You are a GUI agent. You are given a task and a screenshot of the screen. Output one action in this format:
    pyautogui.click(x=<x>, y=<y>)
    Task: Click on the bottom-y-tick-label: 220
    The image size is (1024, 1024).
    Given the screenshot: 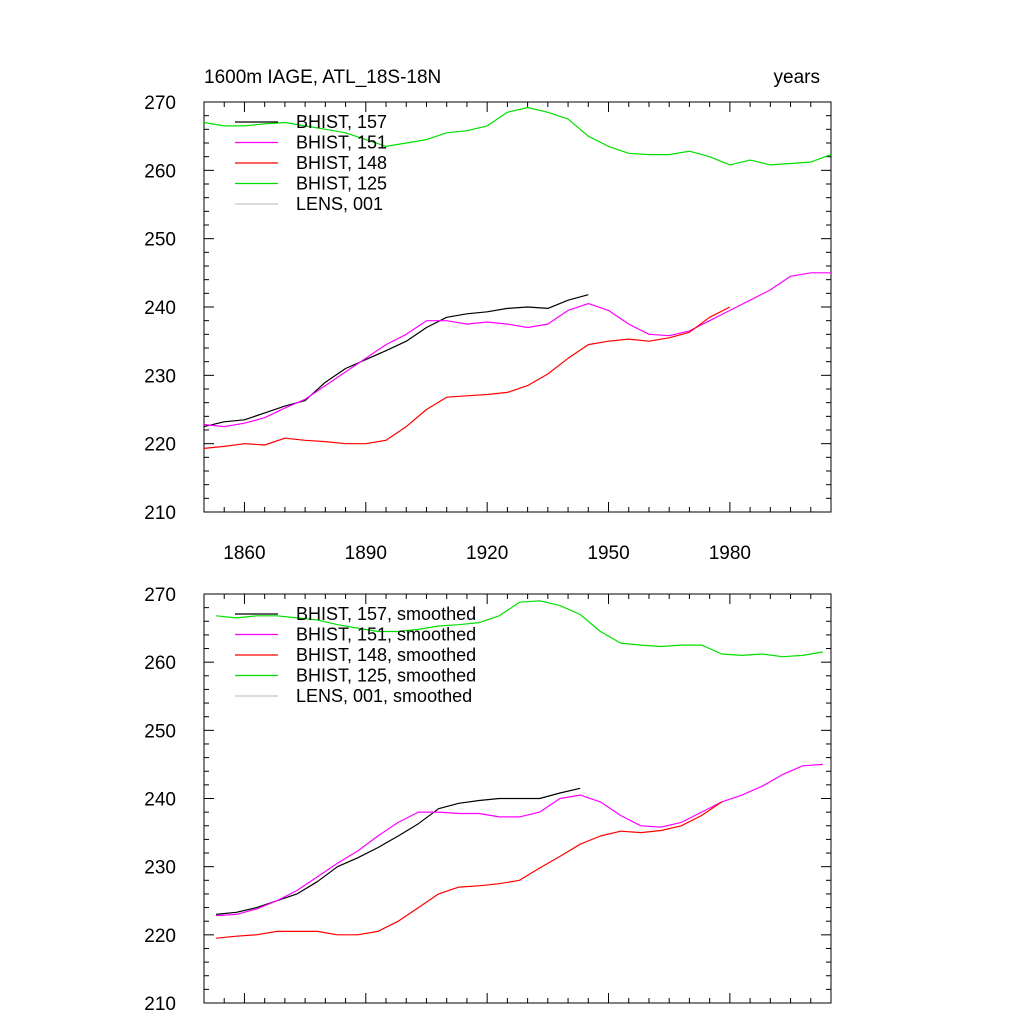 What is the action you would take?
    pyautogui.click(x=160, y=936)
    